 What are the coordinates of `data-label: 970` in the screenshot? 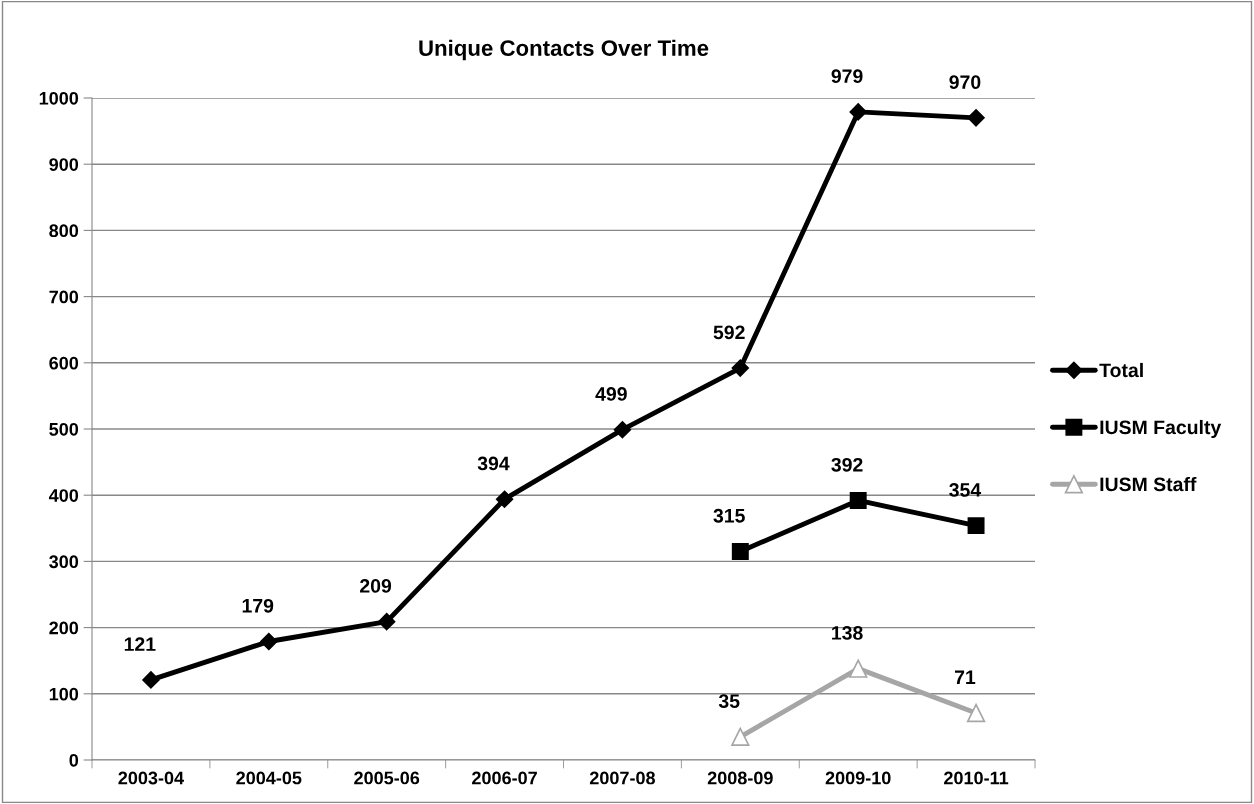 It's located at (965, 82).